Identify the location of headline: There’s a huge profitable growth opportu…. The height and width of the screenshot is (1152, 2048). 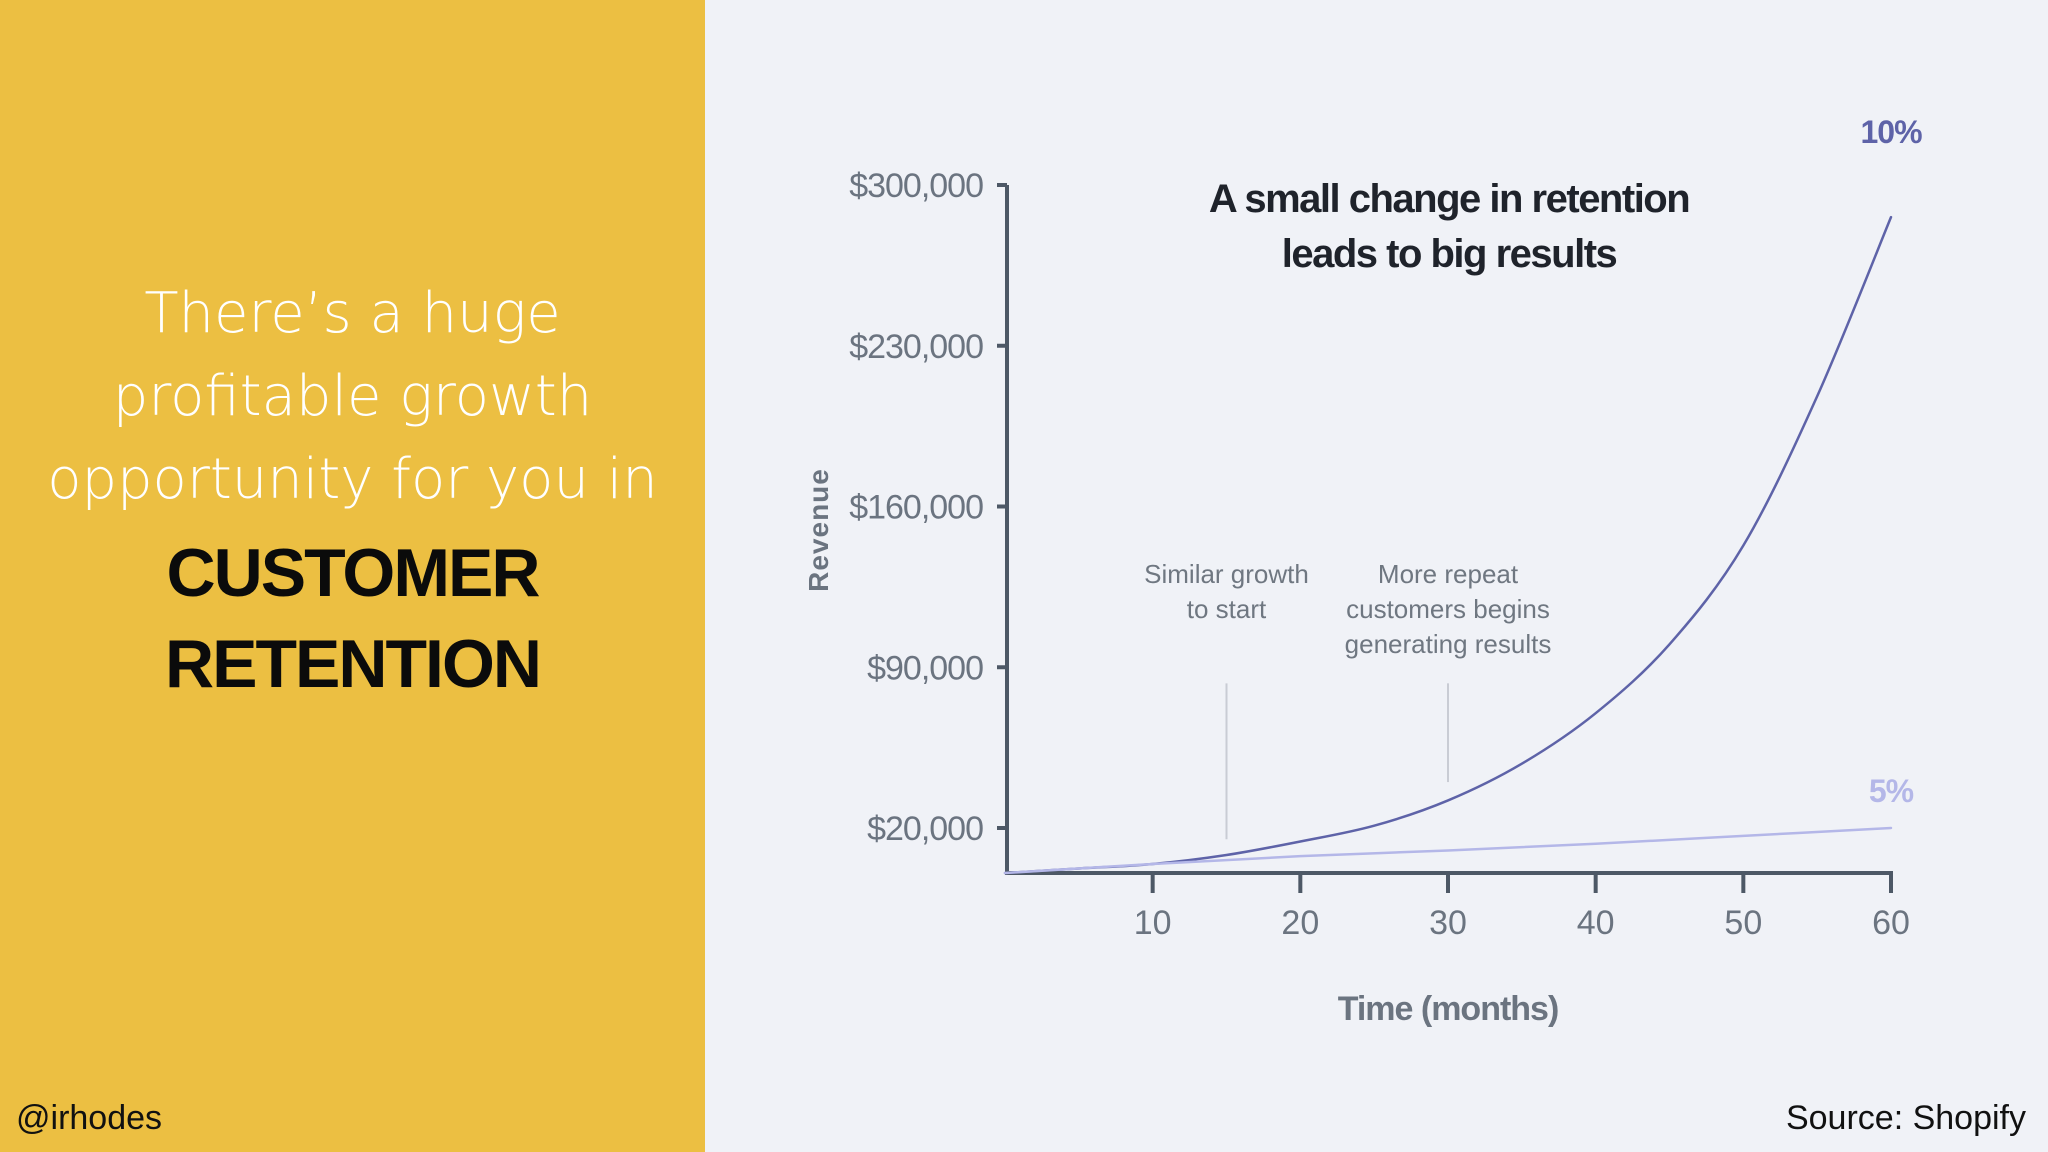
(352, 396).